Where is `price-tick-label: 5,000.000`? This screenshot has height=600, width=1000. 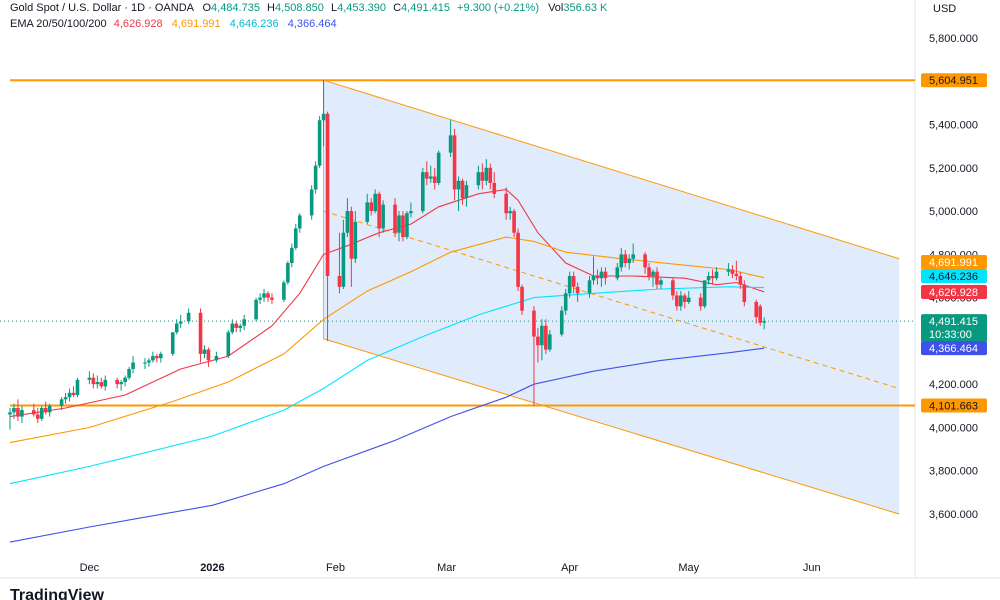
price-tick-label: 5,000.000 is located at coordinates (953, 212).